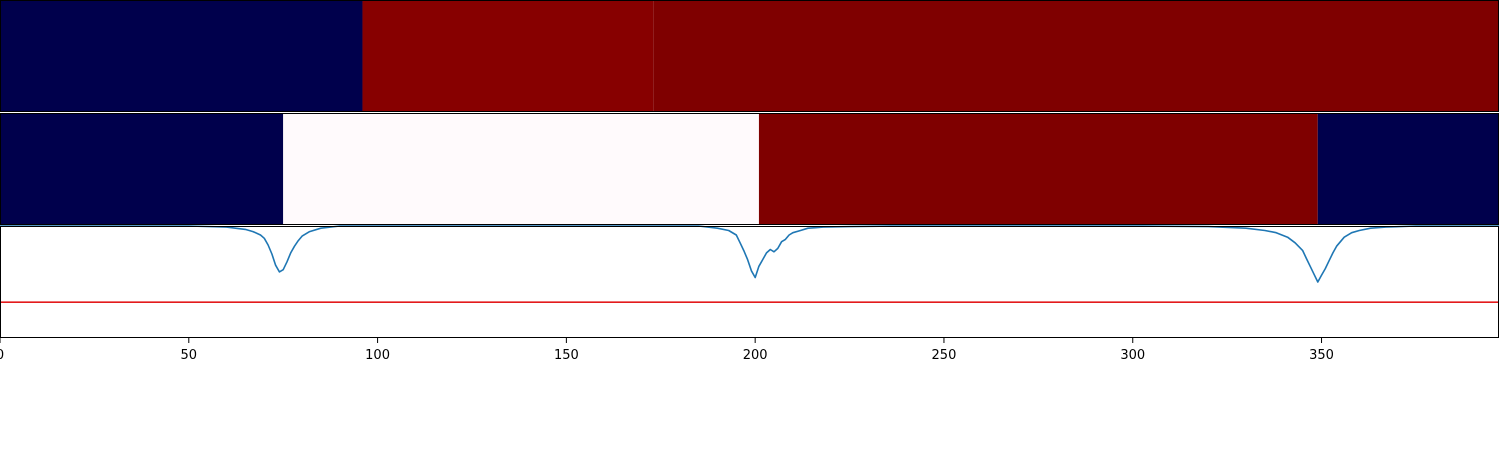 The width and height of the screenshot is (1500, 450). What do you see at coordinates (2, 355) in the screenshot?
I see `x-tick-label: 0` at bounding box center [2, 355].